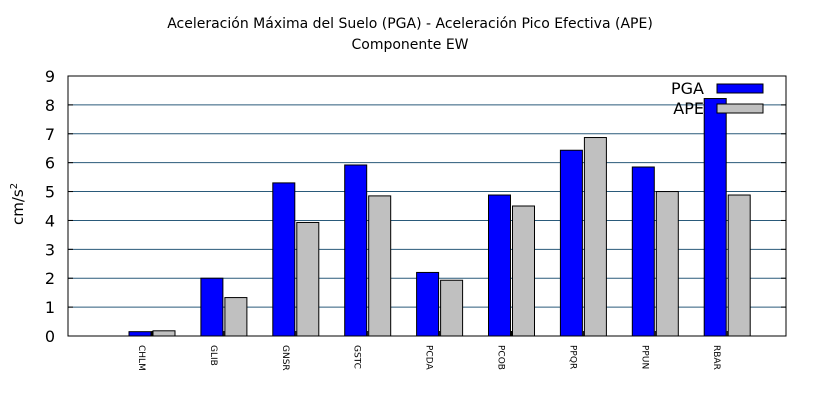  I want to click on y-tick-label: 3, so click(50, 249).